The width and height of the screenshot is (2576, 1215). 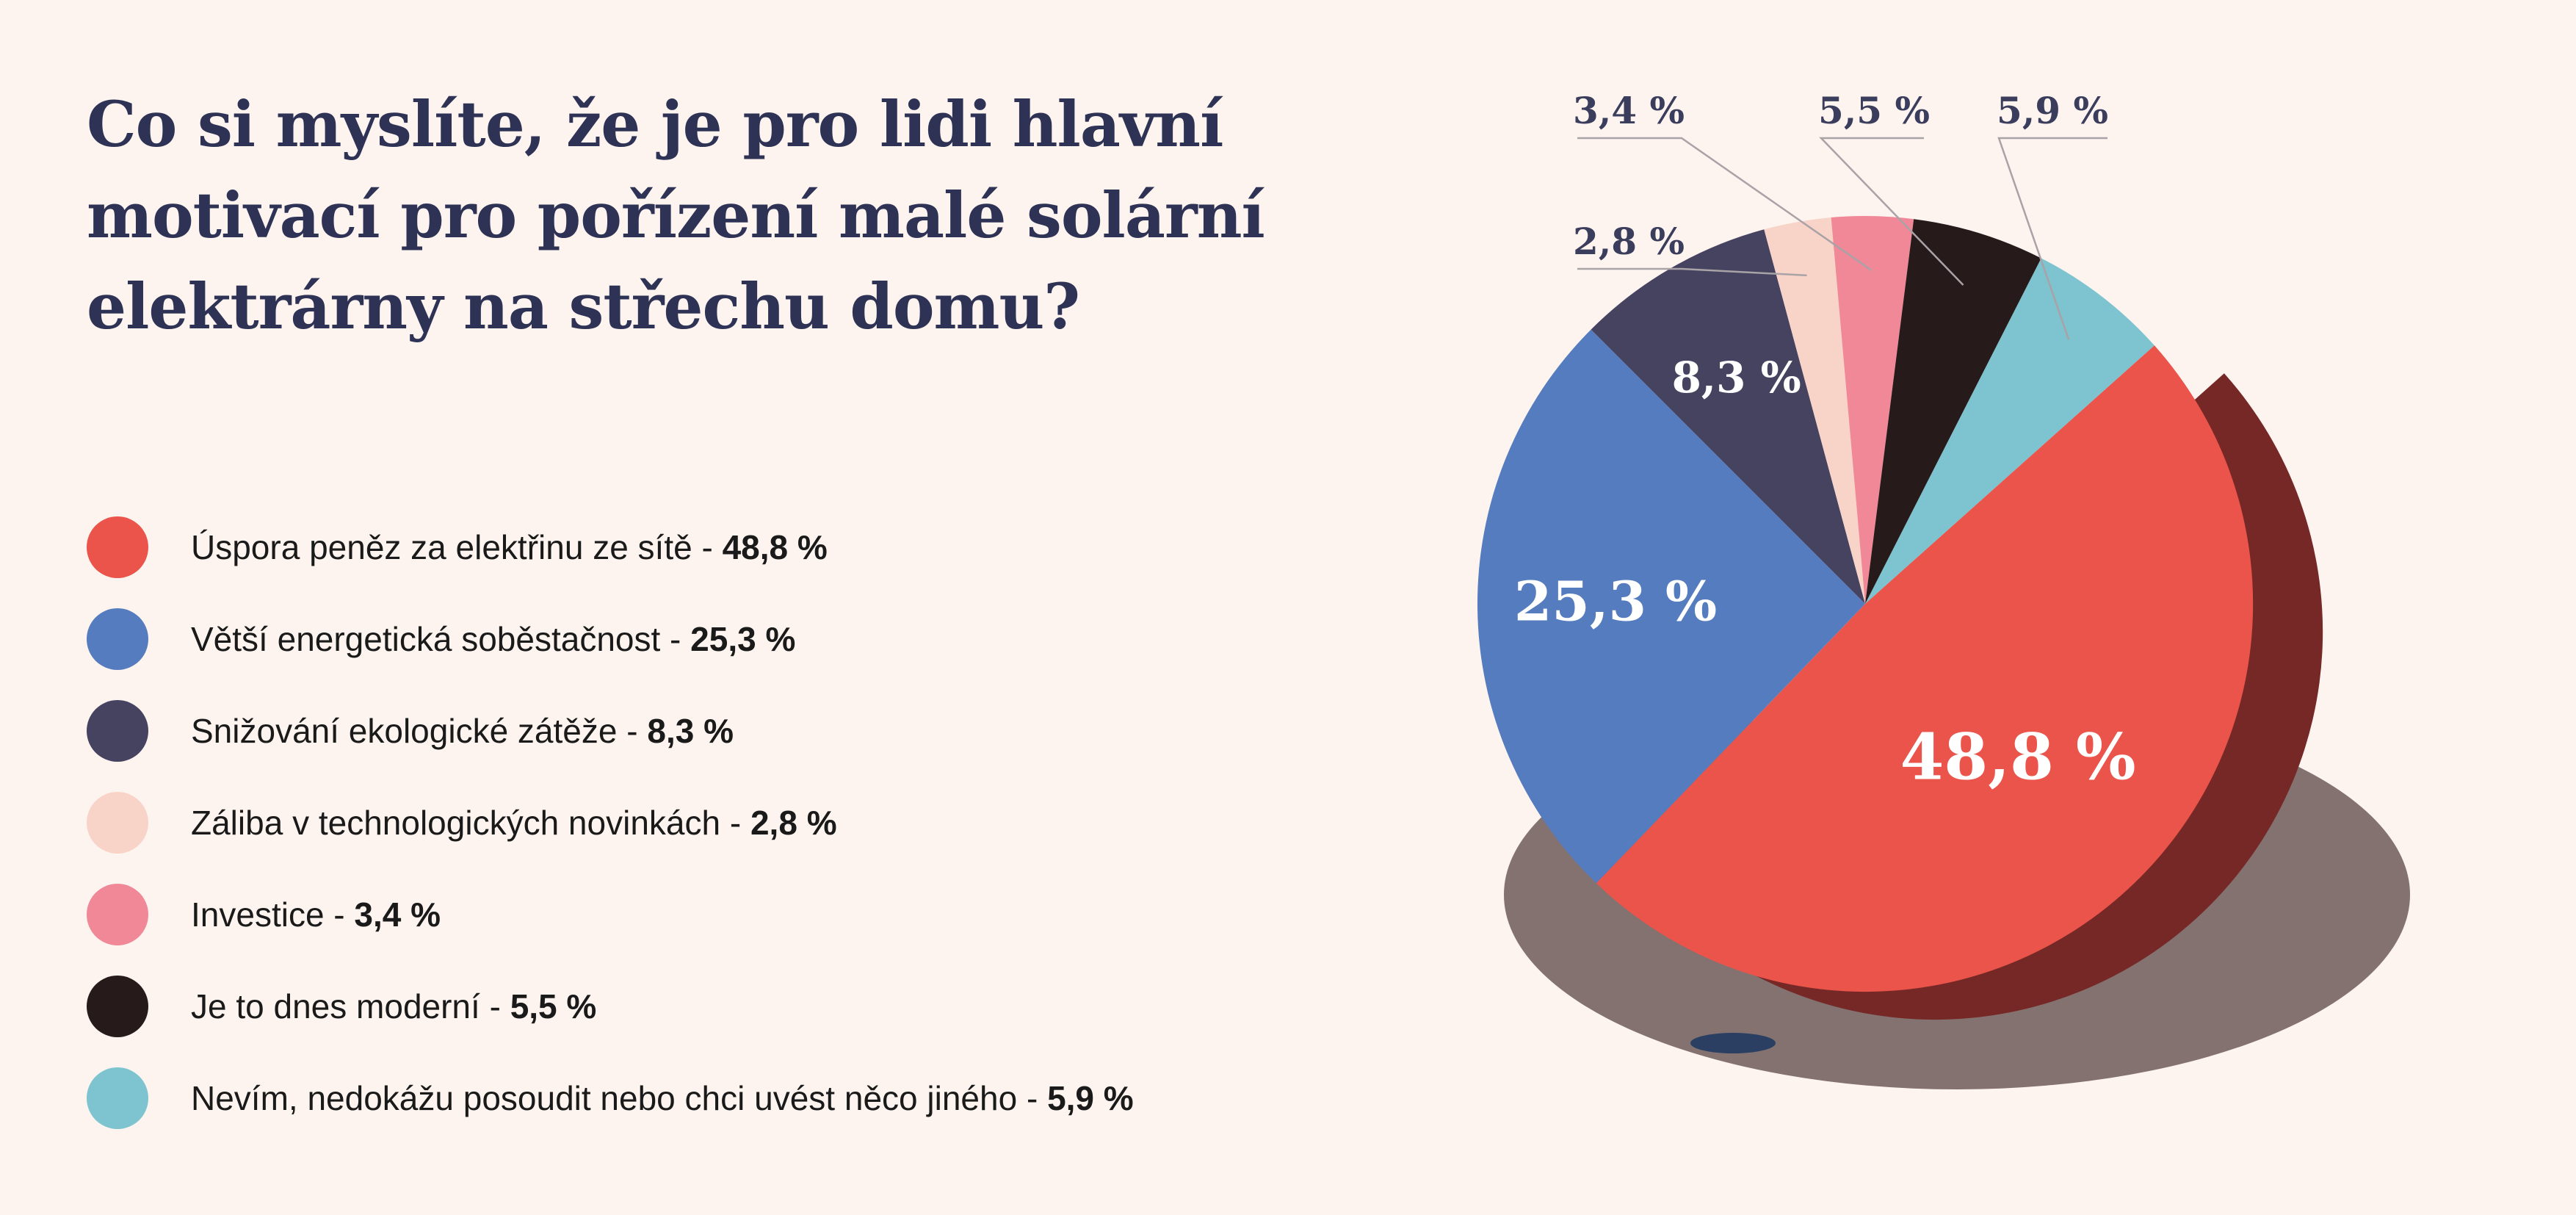 I want to click on legend-label: Je to dnes moderní, so click(x=335, y=1006).